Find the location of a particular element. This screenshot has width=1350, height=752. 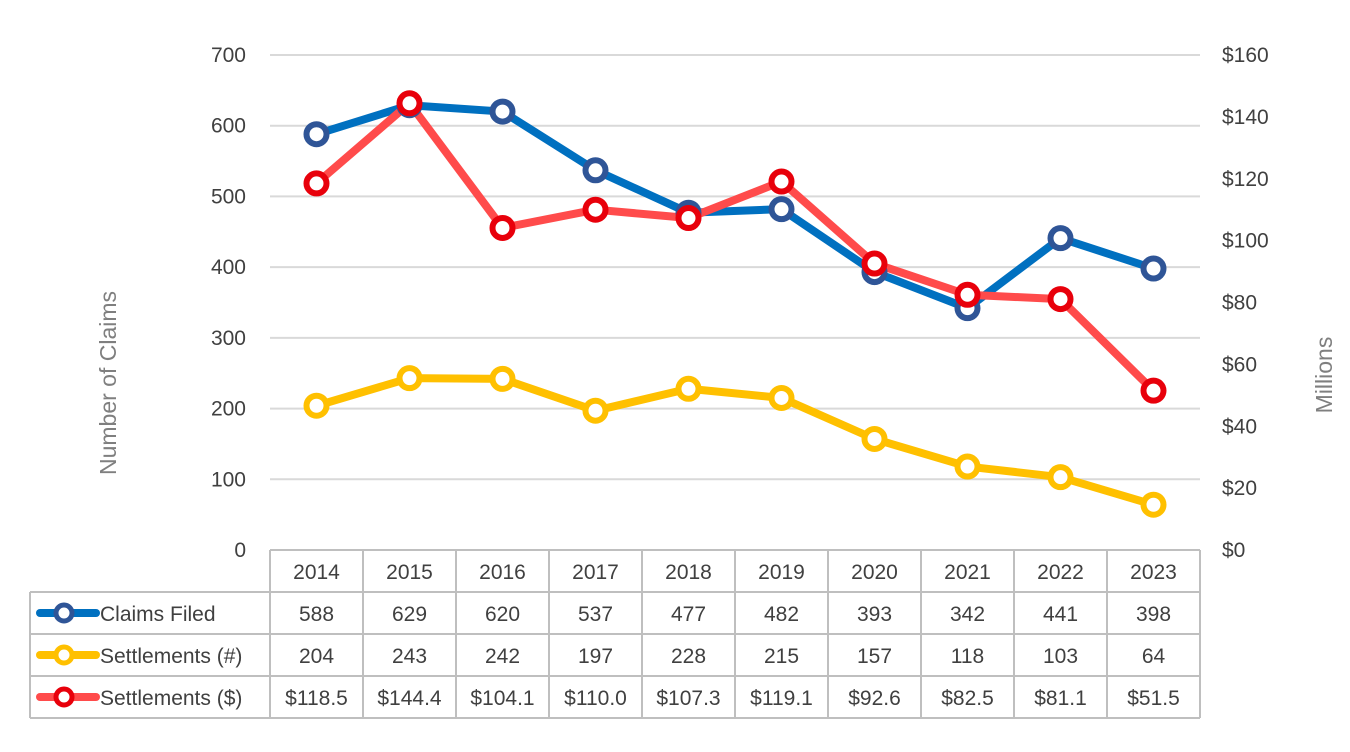

left-tick-label: 300 is located at coordinates (228, 338).